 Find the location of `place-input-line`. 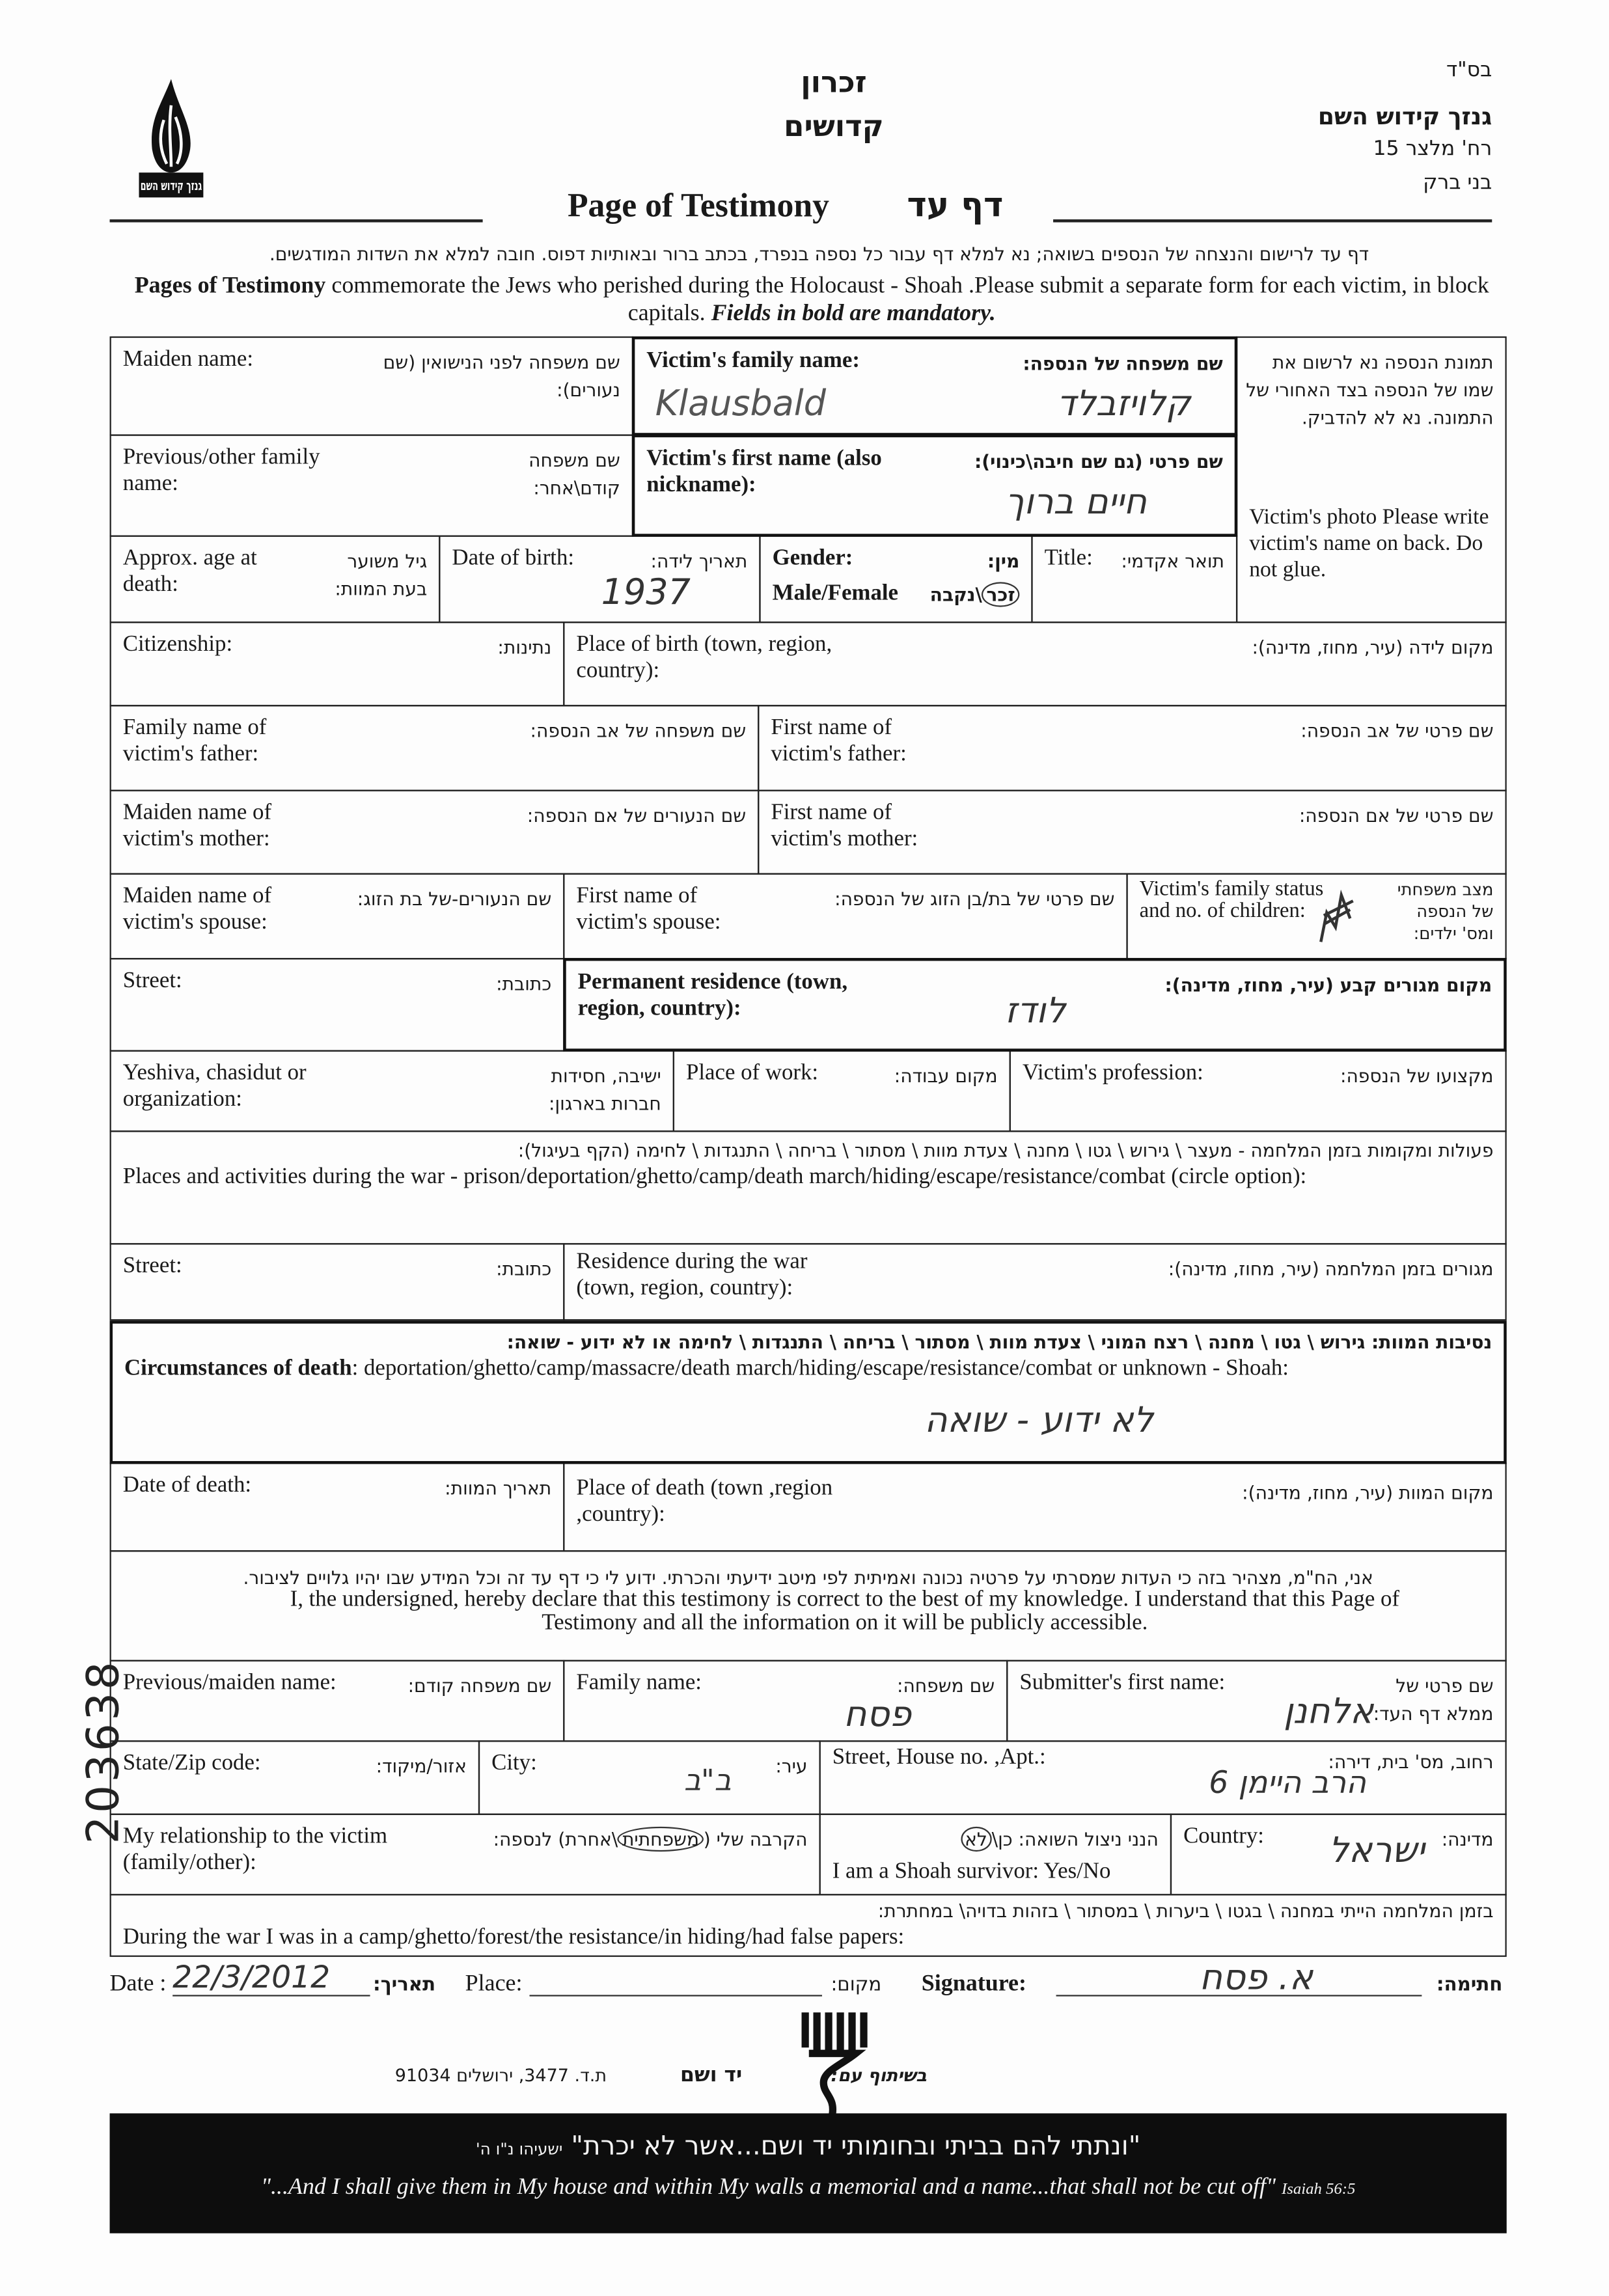

place-input-line is located at coordinates (675, 1996).